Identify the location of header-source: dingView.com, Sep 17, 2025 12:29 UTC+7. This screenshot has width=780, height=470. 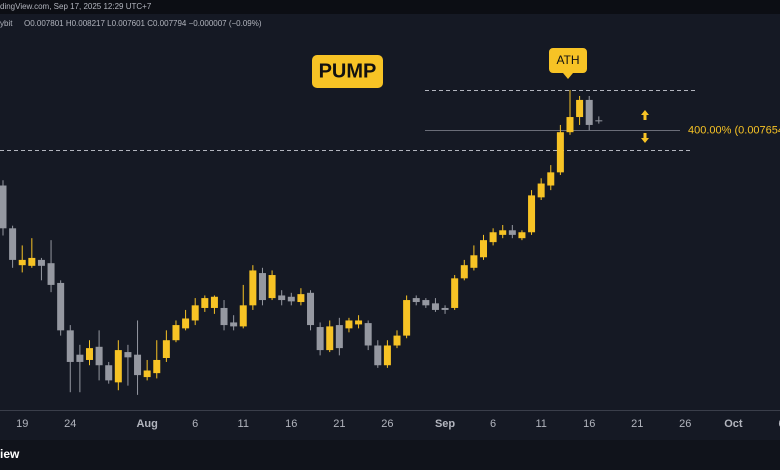
(76, 6).